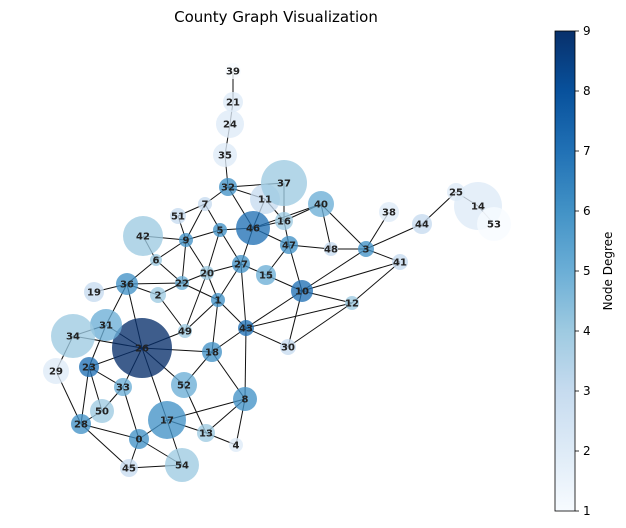  I want to click on node-label-29: 29, so click(56, 372).